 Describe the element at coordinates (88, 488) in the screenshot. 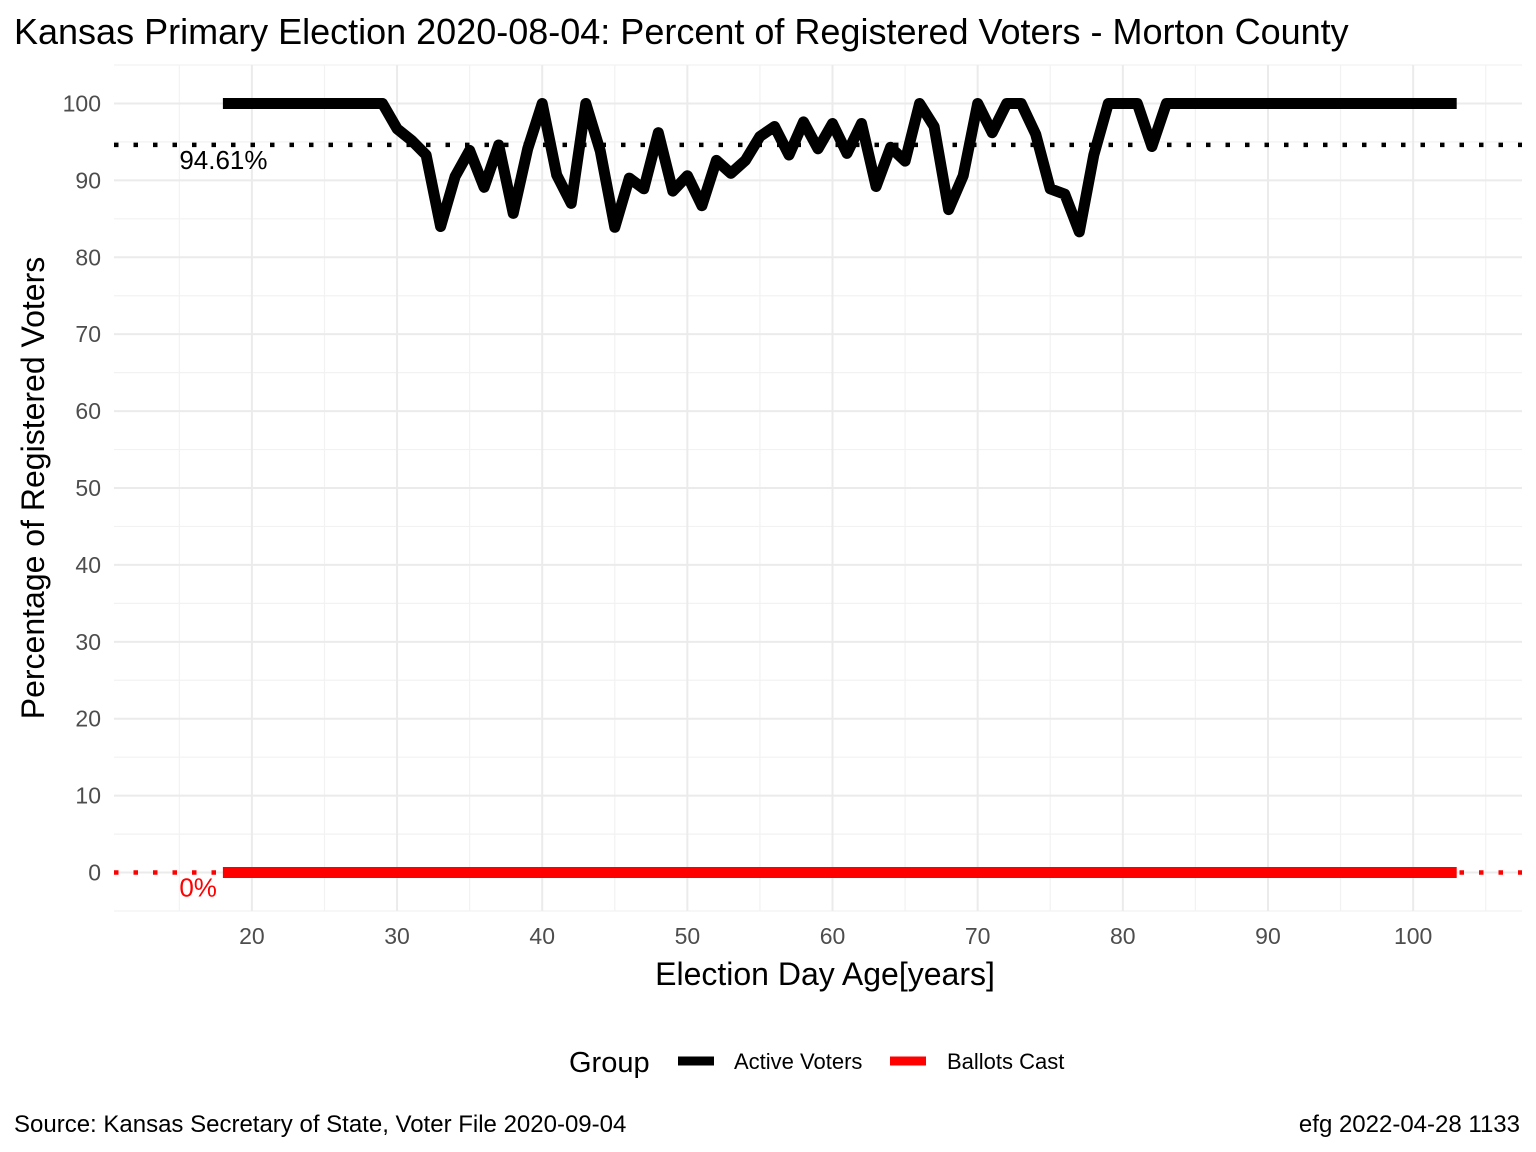

I see `y-tick-label: 50` at that location.